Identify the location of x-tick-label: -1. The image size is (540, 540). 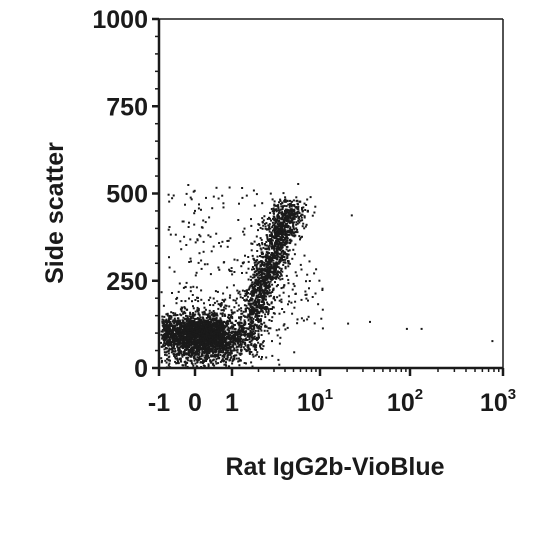
(159, 403).